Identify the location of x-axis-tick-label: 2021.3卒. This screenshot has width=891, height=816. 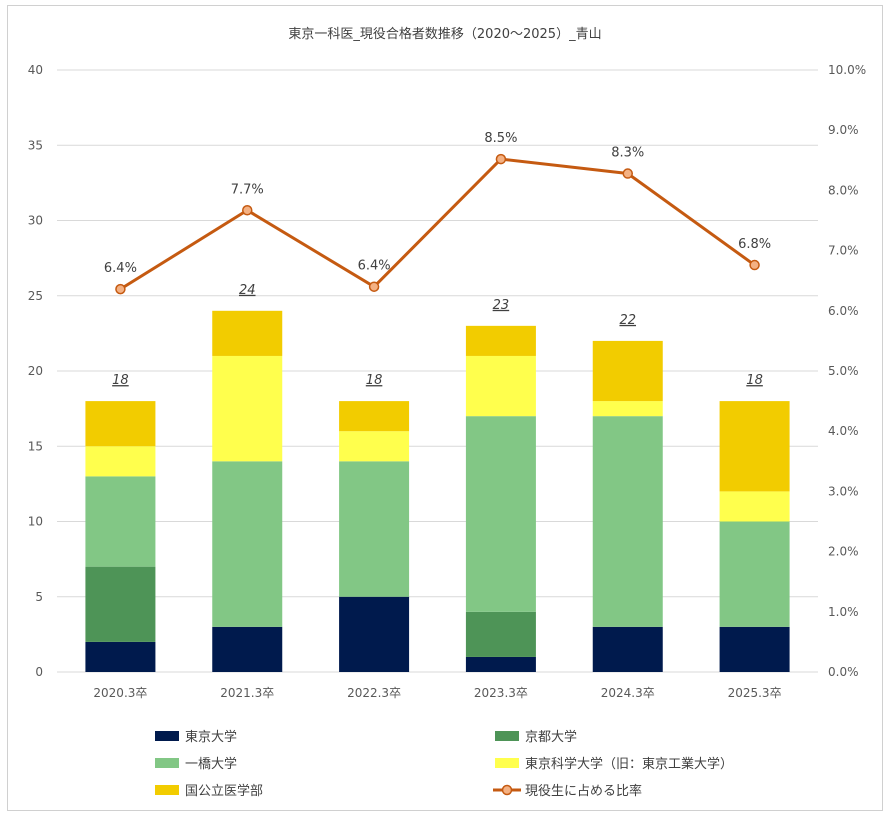
(247, 693).